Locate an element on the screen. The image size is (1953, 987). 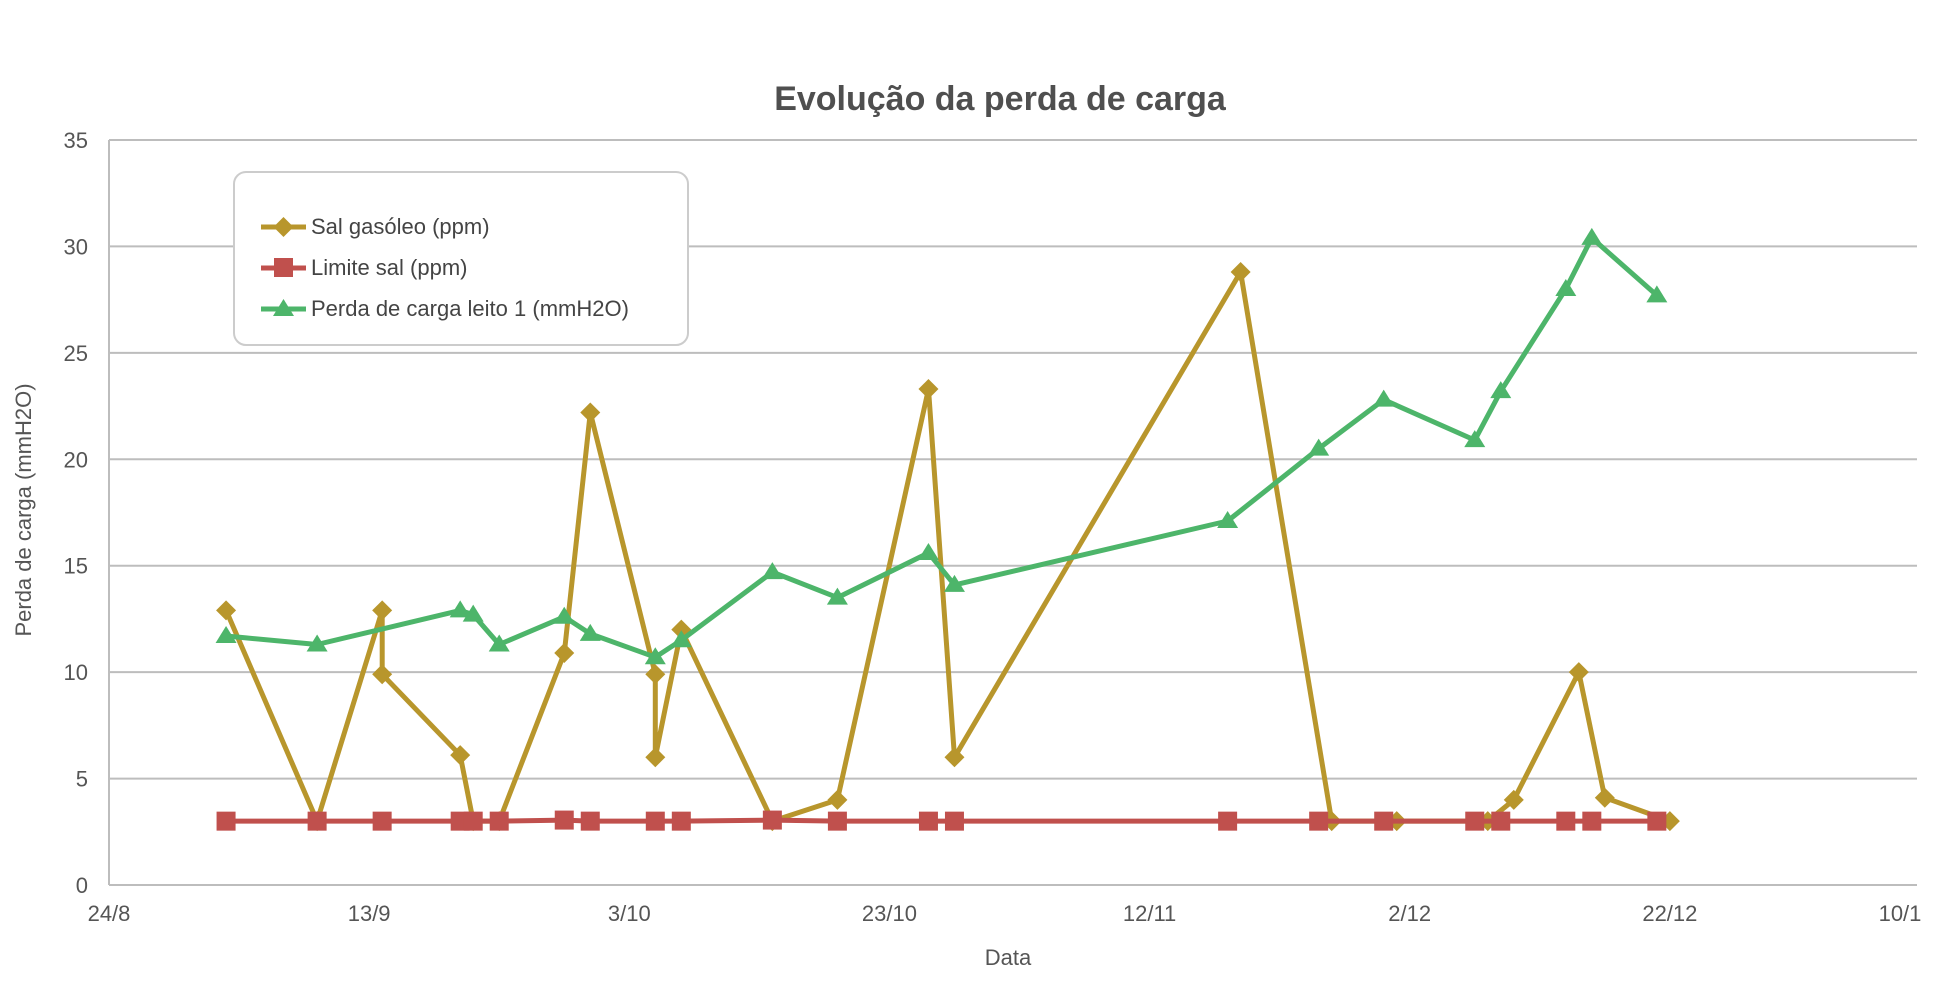
y-tick-label: 25 is located at coordinates (76, 353).